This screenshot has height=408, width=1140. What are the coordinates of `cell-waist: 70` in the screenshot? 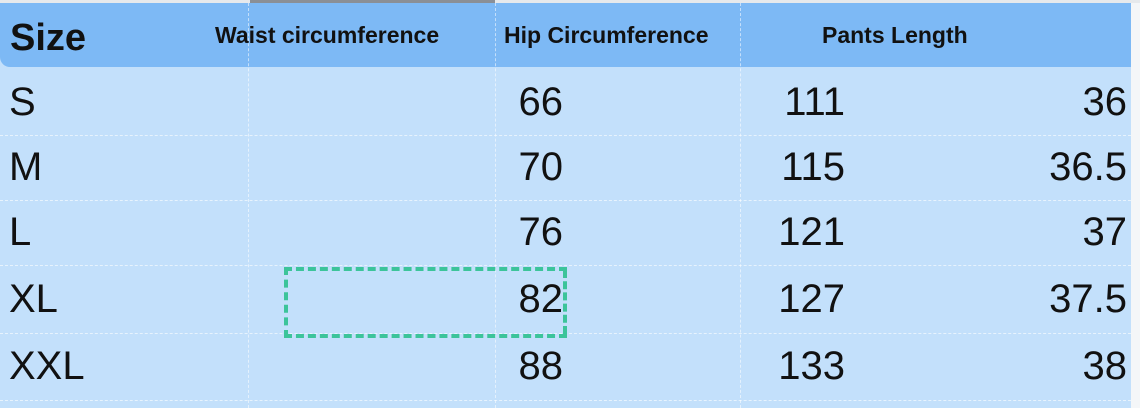 It's located at (541, 167).